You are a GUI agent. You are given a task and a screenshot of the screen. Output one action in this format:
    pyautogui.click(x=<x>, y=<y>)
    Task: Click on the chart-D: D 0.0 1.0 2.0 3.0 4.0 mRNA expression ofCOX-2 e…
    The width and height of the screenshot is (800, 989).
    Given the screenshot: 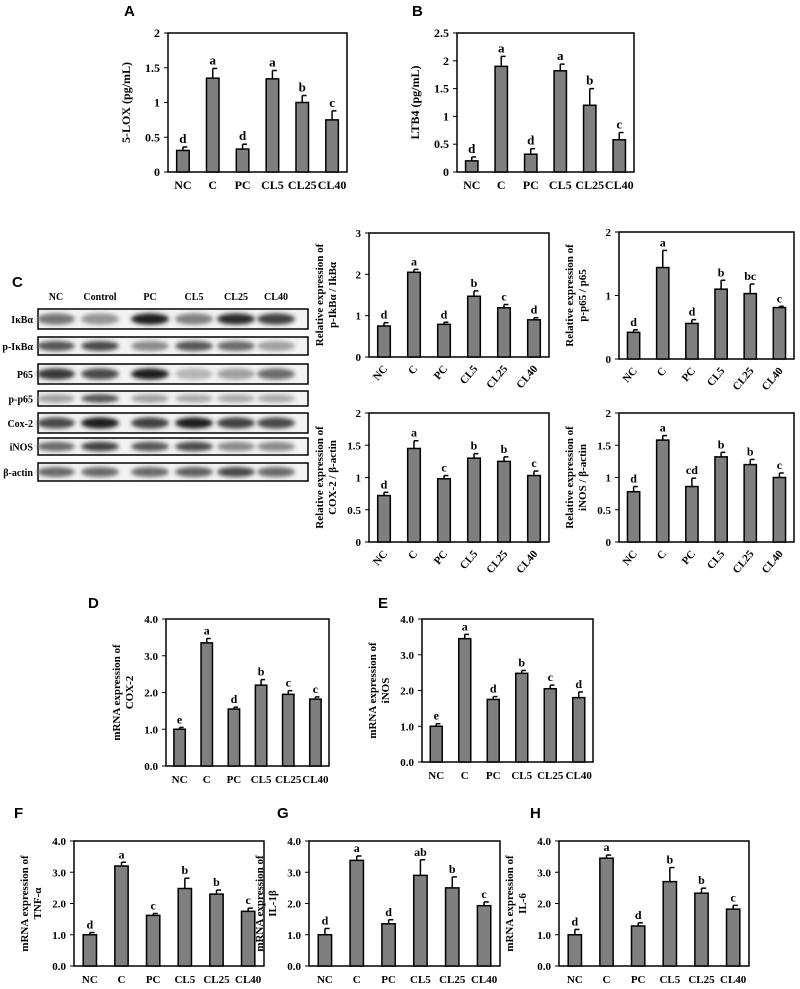 What is the action you would take?
    pyautogui.click(x=209, y=690)
    